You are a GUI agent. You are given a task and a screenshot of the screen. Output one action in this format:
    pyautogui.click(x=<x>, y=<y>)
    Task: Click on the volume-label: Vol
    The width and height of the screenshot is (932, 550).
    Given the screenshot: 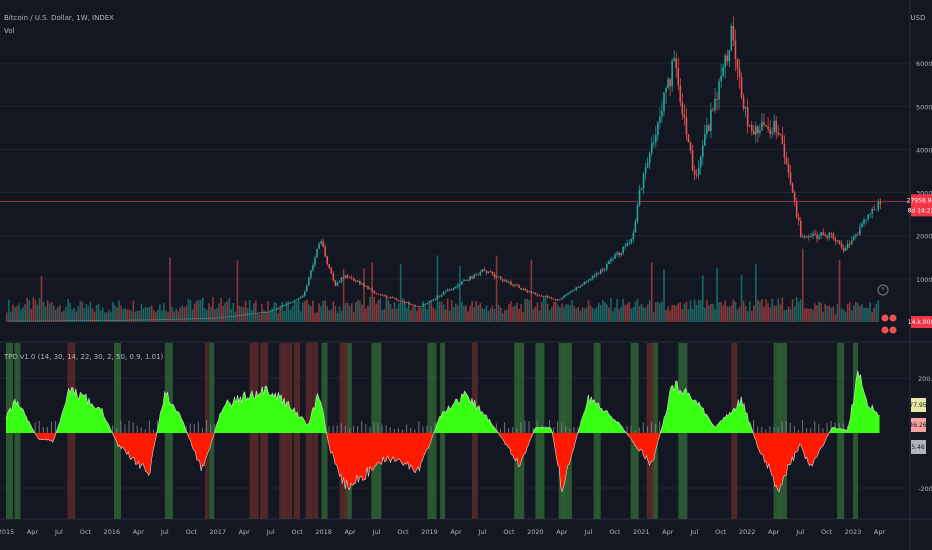 What is the action you would take?
    pyautogui.click(x=9, y=31)
    